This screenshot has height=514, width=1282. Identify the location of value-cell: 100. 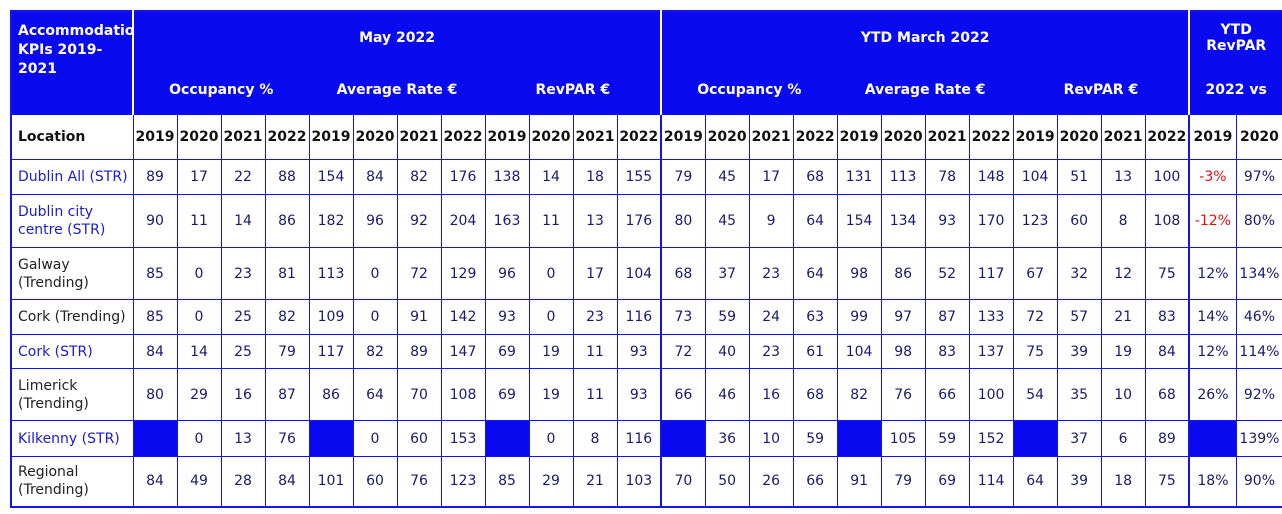
(1167, 177).